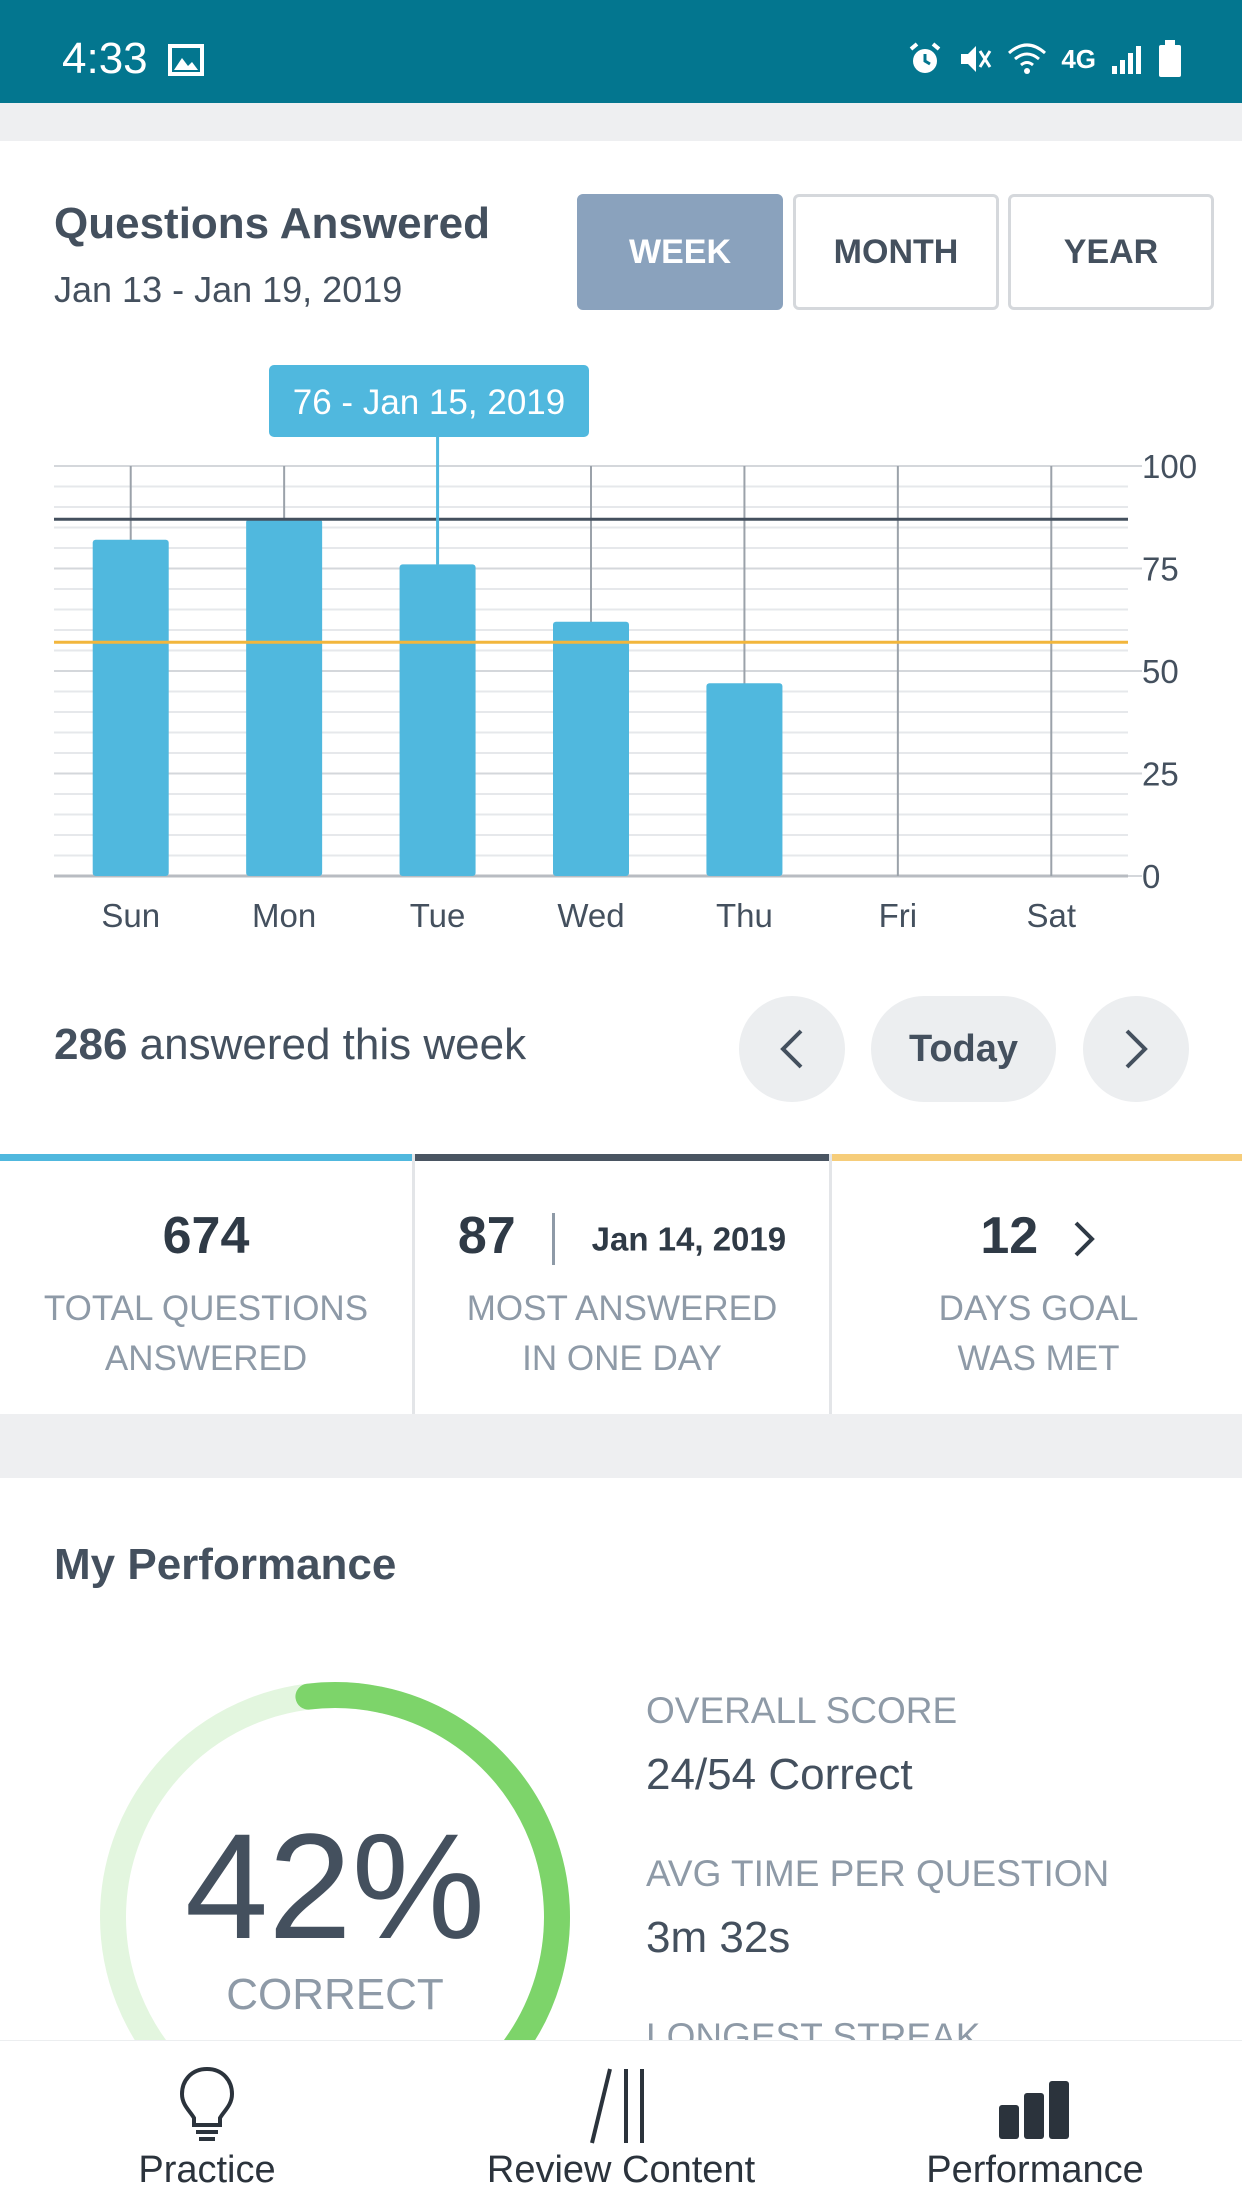 The height and width of the screenshot is (2209, 1242). I want to click on avg-time-value: 3m 32s, so click(718, 1937).